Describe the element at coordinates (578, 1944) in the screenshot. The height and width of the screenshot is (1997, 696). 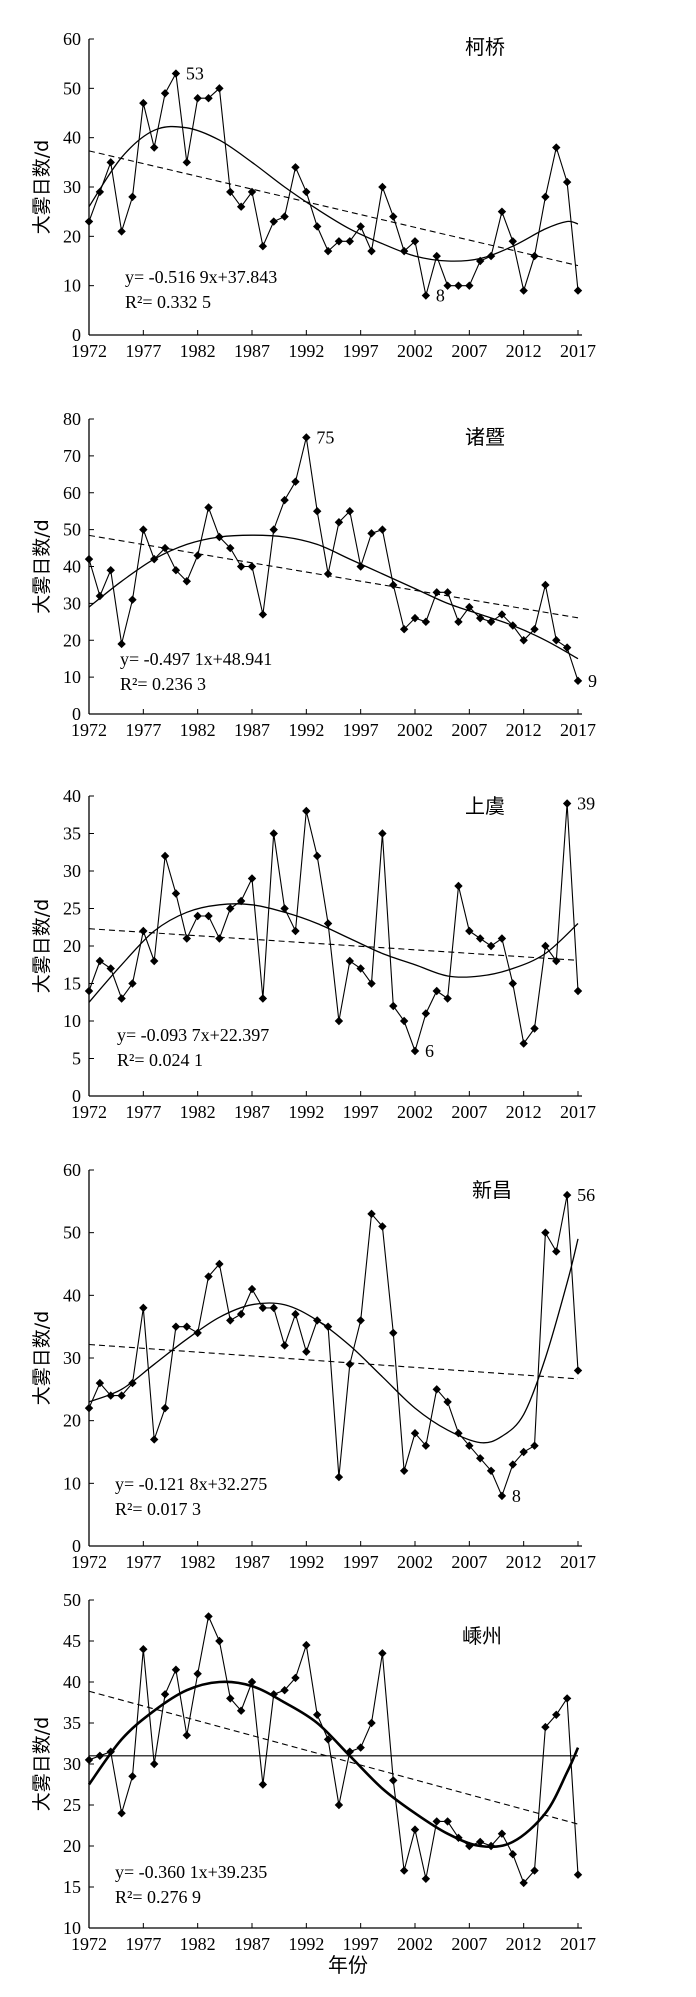
I see `x-tick-label: 2017` at that location.